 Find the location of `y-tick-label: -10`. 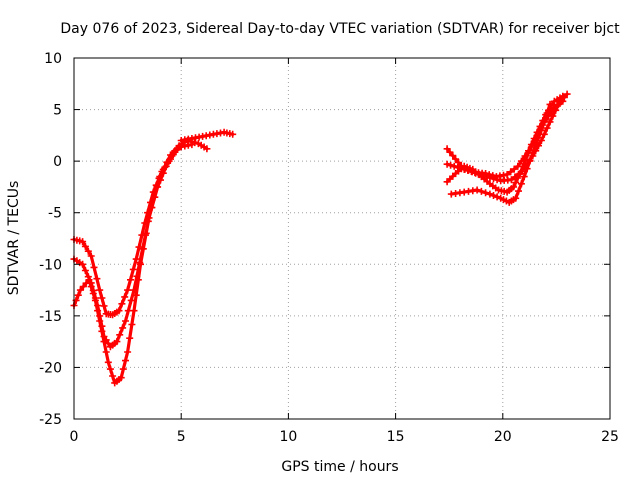

y-tick-label: -10 is located at coordinates (50, 265).